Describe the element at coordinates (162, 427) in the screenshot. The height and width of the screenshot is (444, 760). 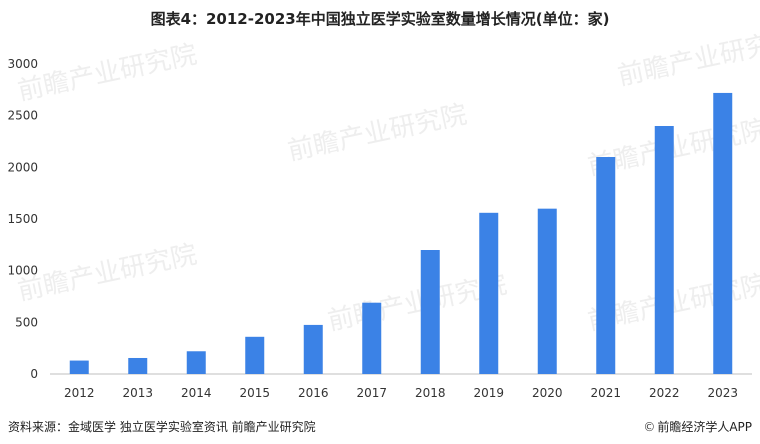
I see `source-note: 资料来源：金域医学 独立医学实验室资讯 前瞻产业研究院` at that location.